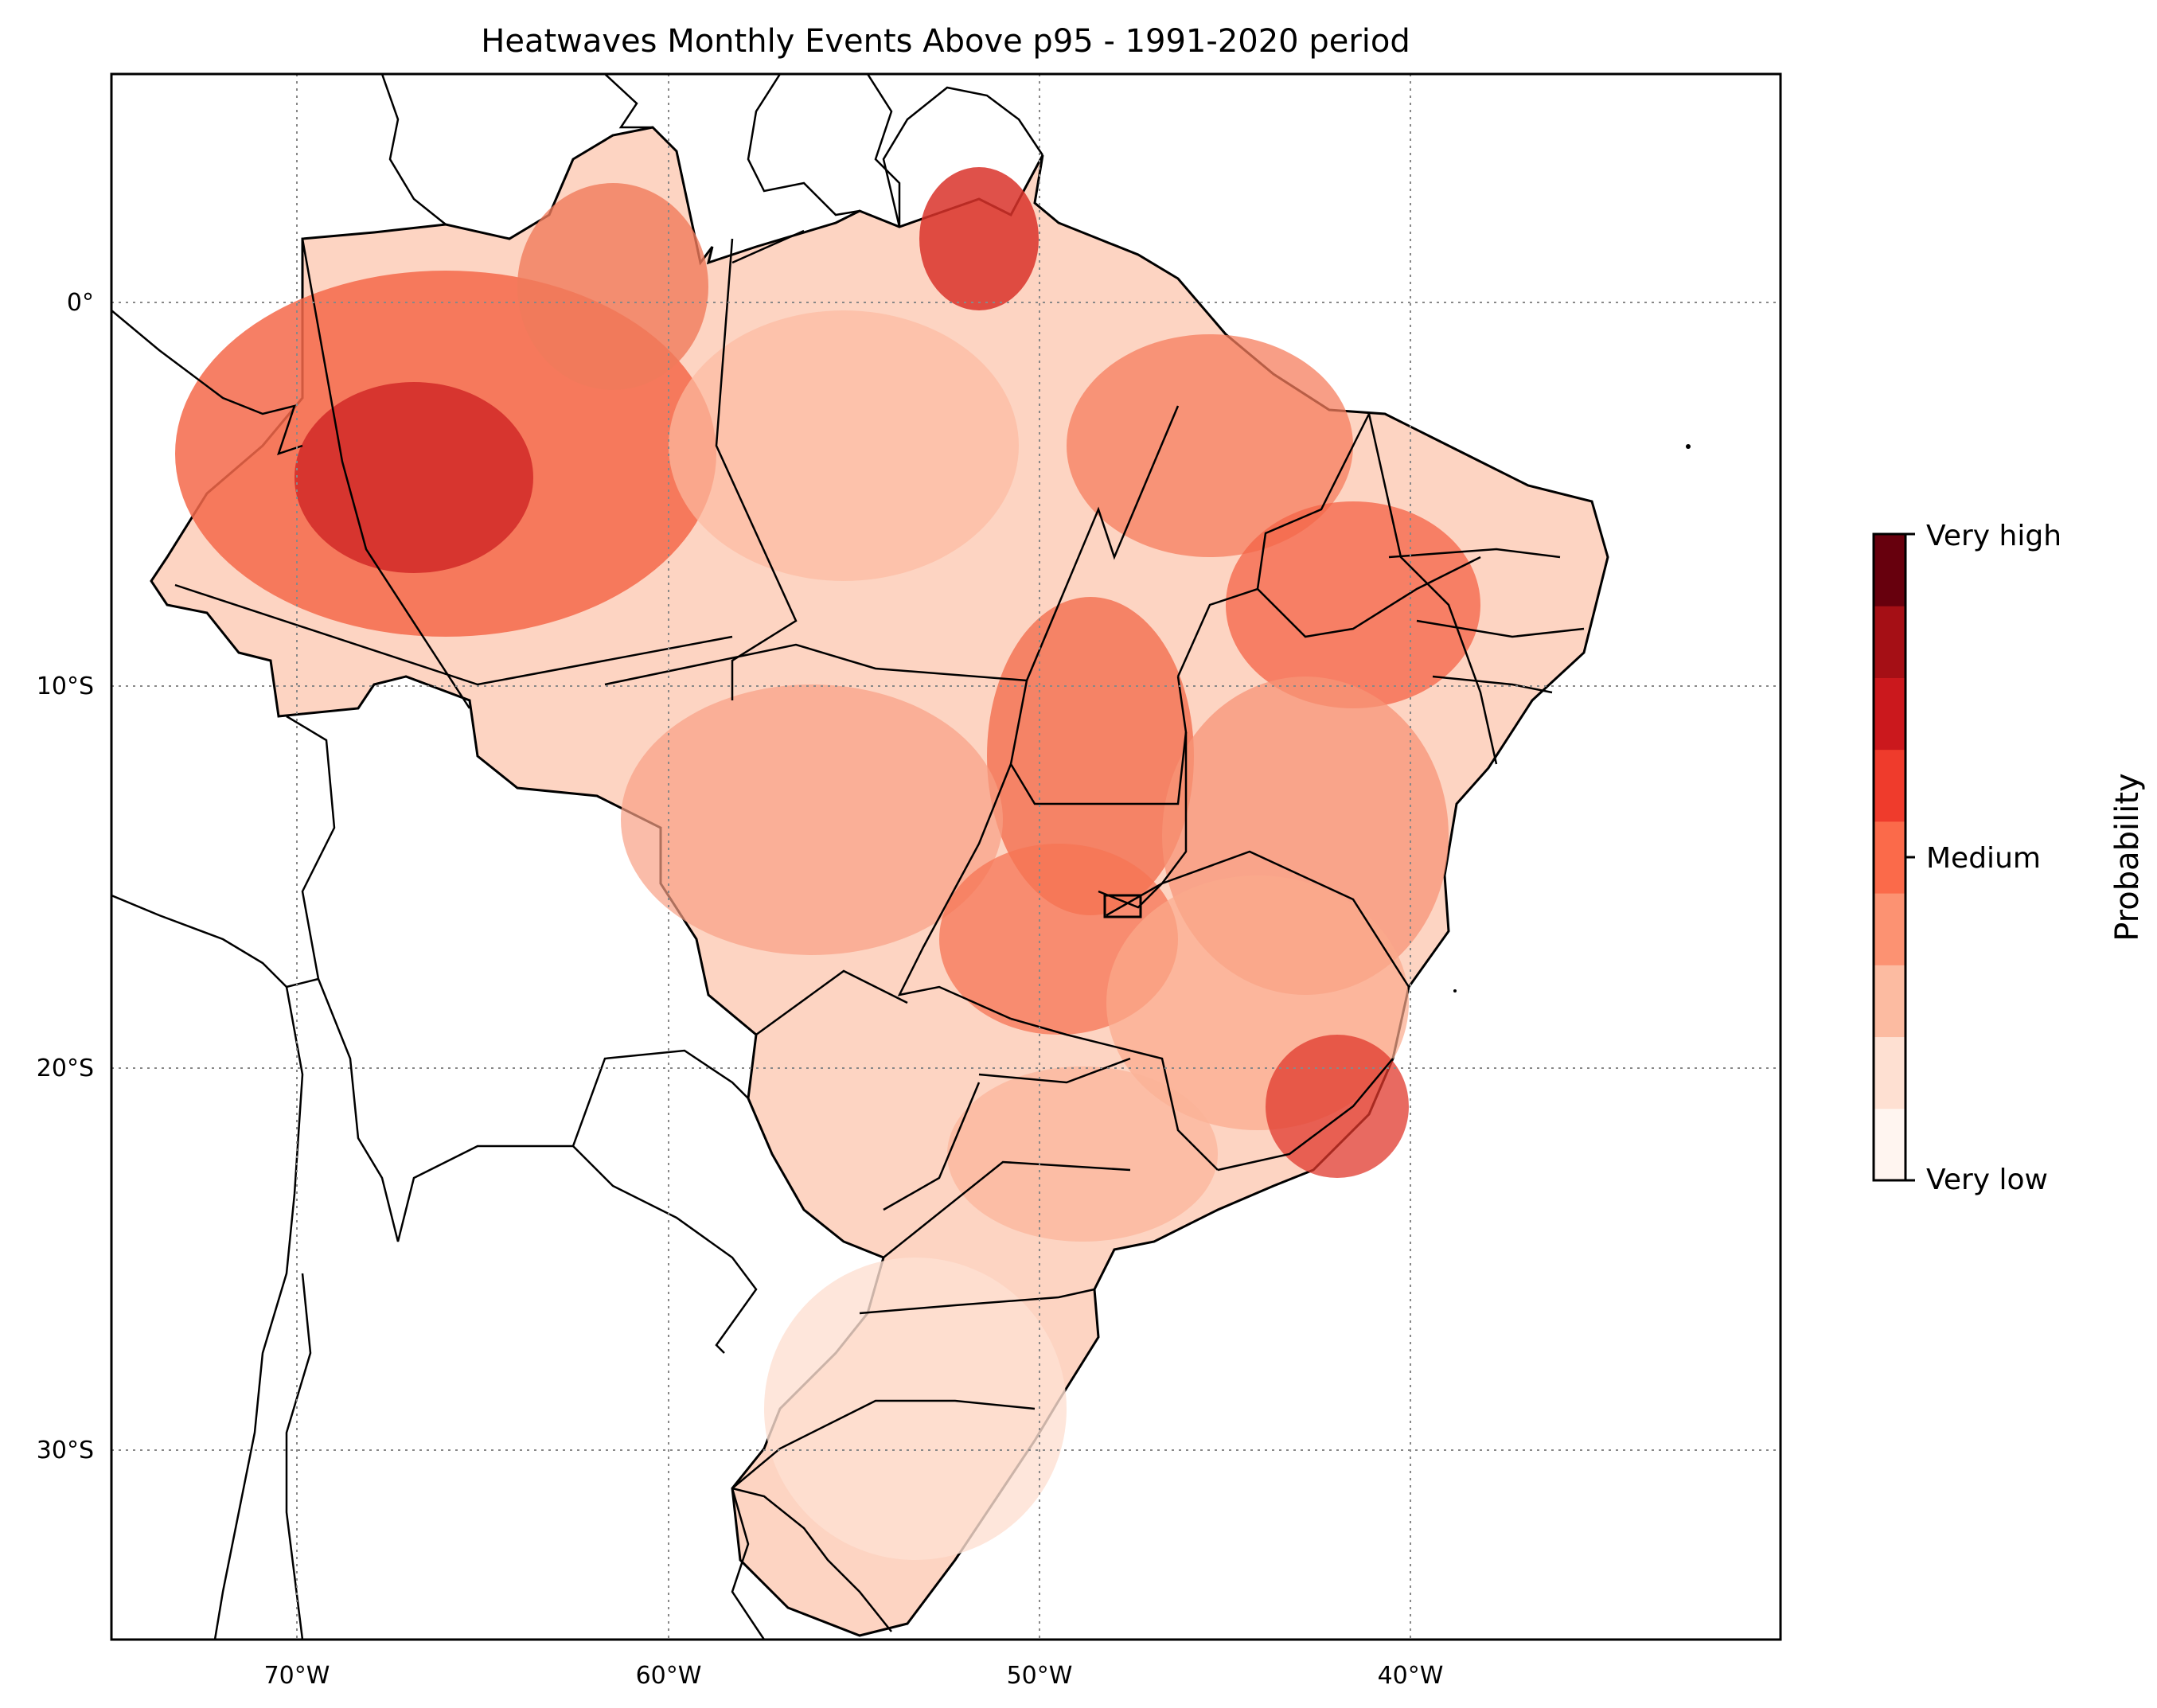  Describe the element at coordinates (65, 1450) in the screenshot. I see `y-tick-label: 30°S` at that location.